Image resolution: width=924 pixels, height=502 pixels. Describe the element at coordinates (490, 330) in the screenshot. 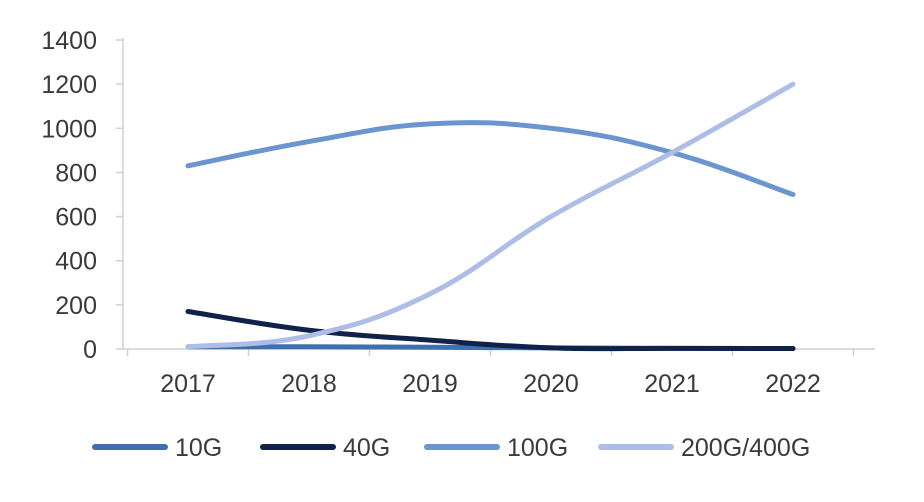

I see `series-line-40g` at that location.